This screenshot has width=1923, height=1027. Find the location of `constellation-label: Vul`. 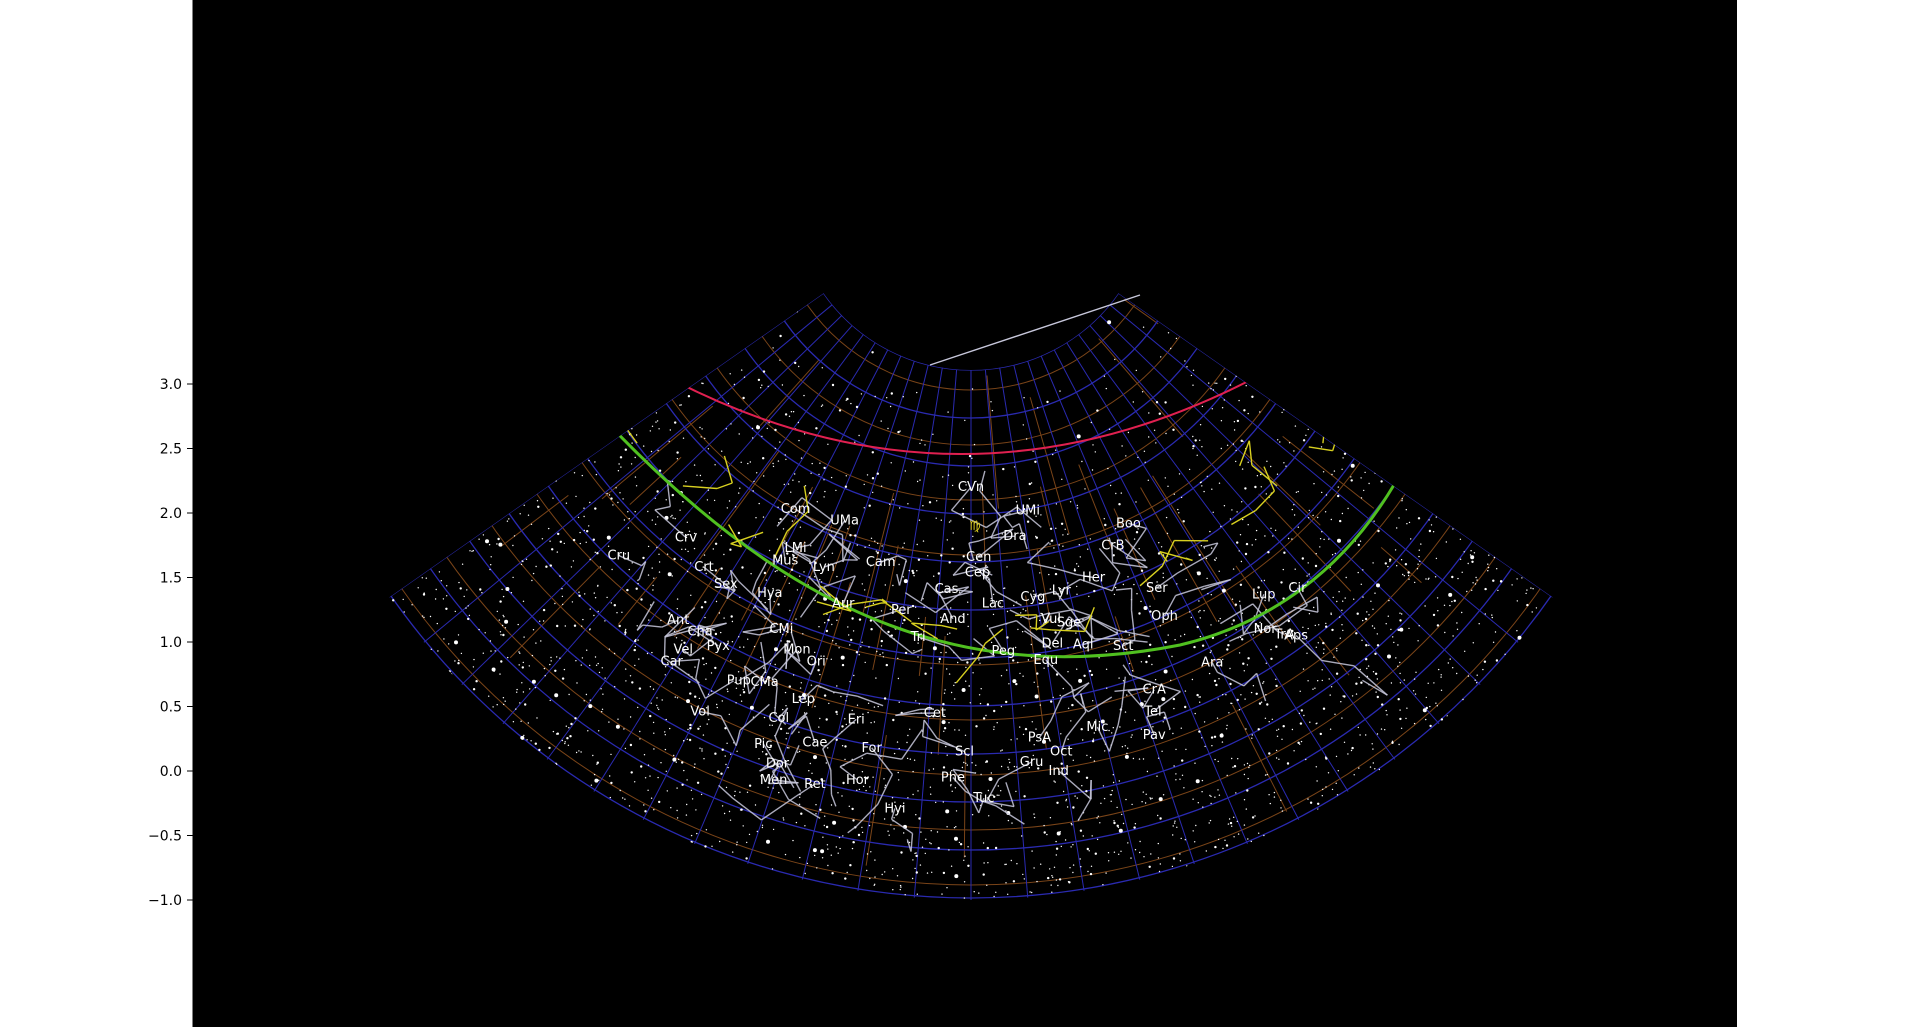

constellation-label: Vul is located at coordinates (1051, 619).